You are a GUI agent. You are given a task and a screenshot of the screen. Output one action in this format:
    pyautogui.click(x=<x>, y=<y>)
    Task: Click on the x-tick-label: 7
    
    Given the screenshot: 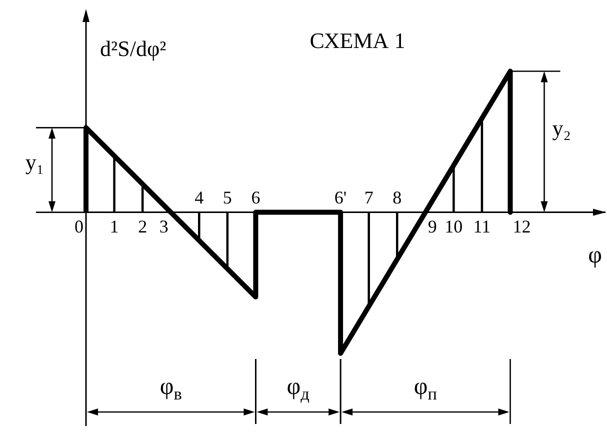 What is the action you would take?
    pyautogui.click(x=369, y=197)
    